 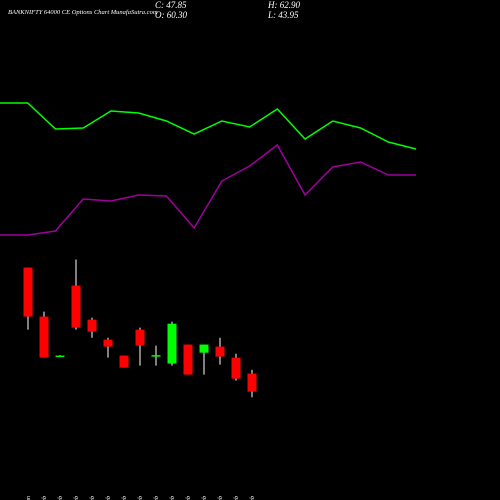 What do you see at coordinates (29, 498) in the screenshot?
I see `x-tick-label: 30 Jan` at bounding box center [29, 498].